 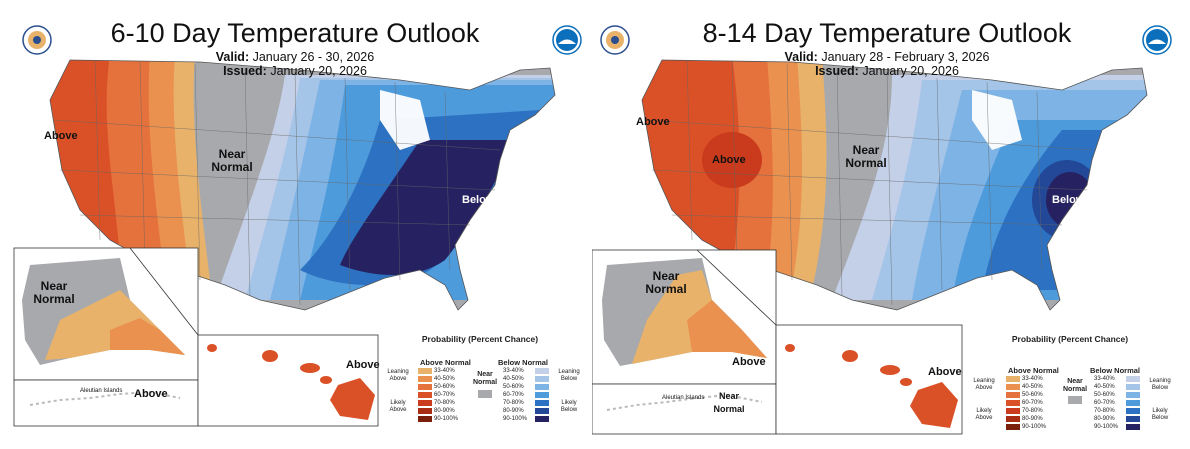 What do you see at coordinates (569, 406) in the screenshot?
I see `legend-likely-below: Likely Below` at bounding box center [569, 406].